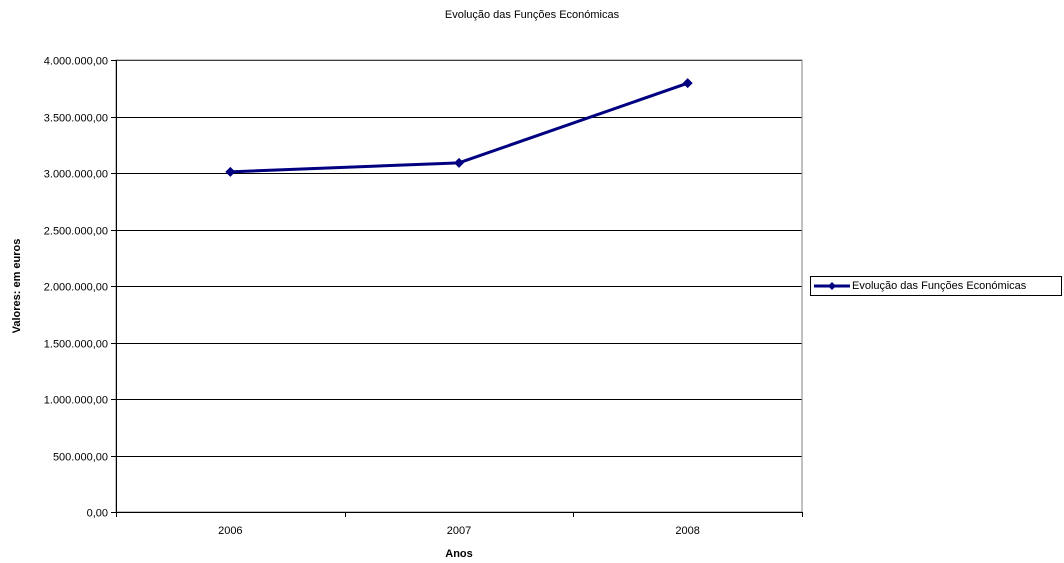  What do you see at coordinates (76, 119) in the screenshot?
I see `y-tick-label: 3.500.000,00` at bounding box center [76, 119].